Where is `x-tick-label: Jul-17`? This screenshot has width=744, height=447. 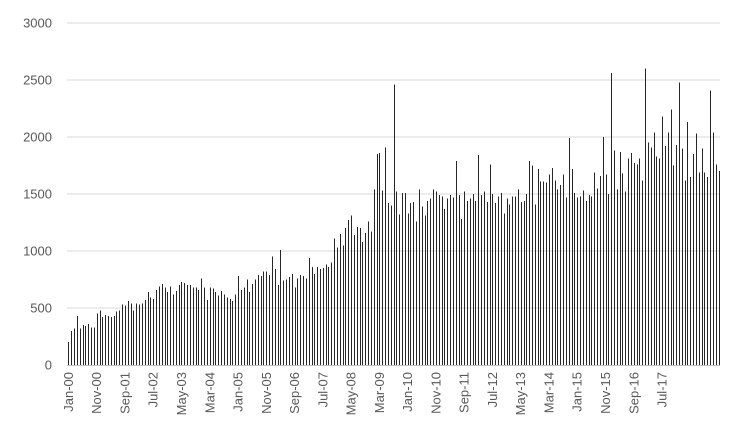 x-tick-label: Jul-17 is located at coordinates (662, 389).